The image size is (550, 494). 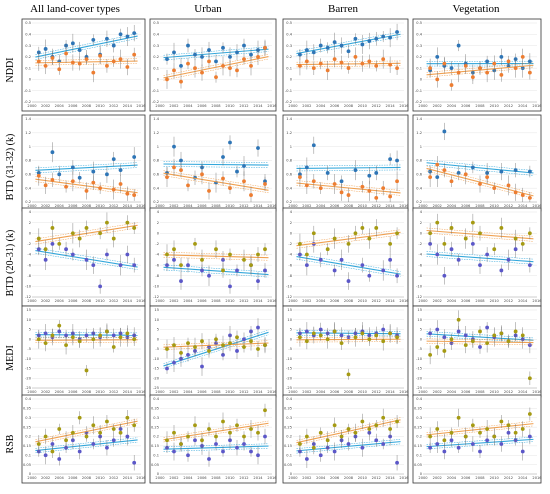 I want to click on y-tick-label: 1.4, so click(x=156, y=119).